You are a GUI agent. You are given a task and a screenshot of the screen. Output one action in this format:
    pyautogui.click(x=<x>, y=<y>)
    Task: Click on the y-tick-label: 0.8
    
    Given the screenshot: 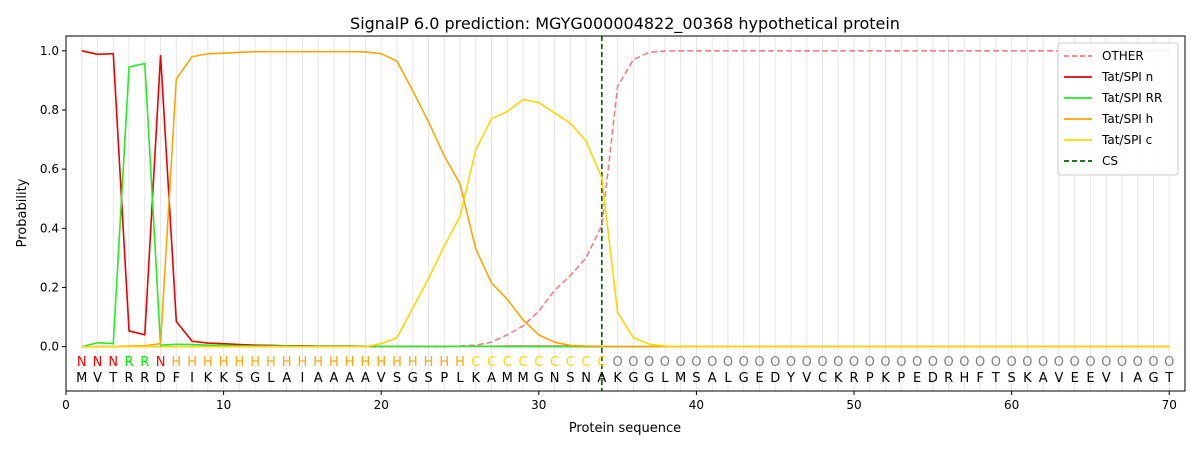 What is the action you would take?
    pyautogui.click(x=49, y=110)
    